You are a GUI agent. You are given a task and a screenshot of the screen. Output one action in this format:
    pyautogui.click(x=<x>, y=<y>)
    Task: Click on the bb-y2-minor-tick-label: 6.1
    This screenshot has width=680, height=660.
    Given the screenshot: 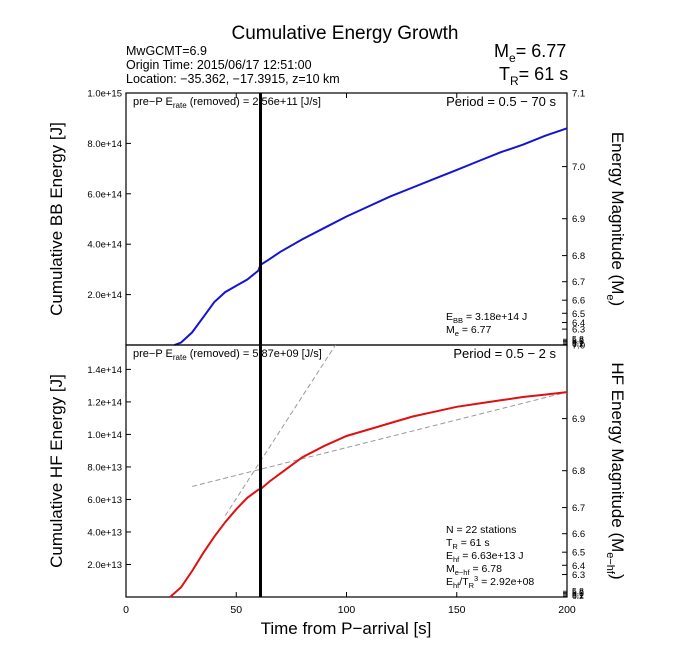 What is the action you would take?
    pyautogui.click(x=578, y=343)
    